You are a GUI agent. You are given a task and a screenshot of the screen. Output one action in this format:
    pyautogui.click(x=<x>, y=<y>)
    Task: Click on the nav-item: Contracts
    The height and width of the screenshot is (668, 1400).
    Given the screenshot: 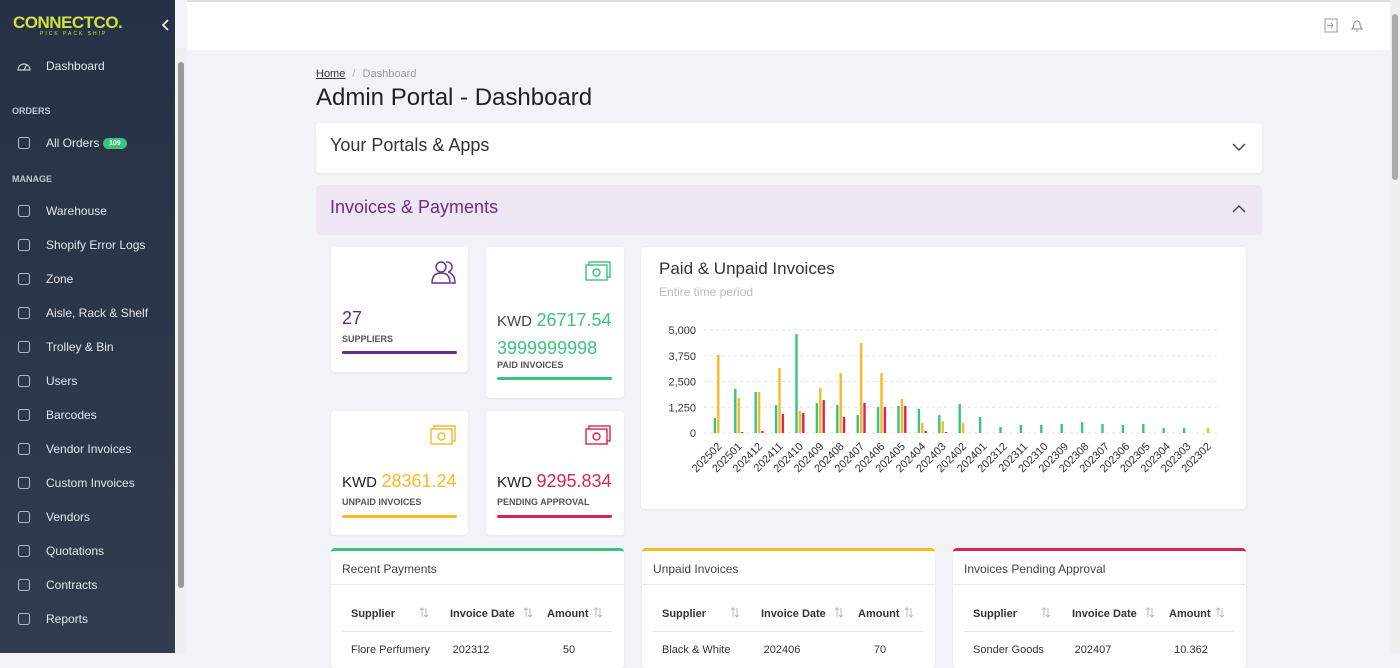 What is the action you would take?
    pyautogui.click(x=72, y=585)
    